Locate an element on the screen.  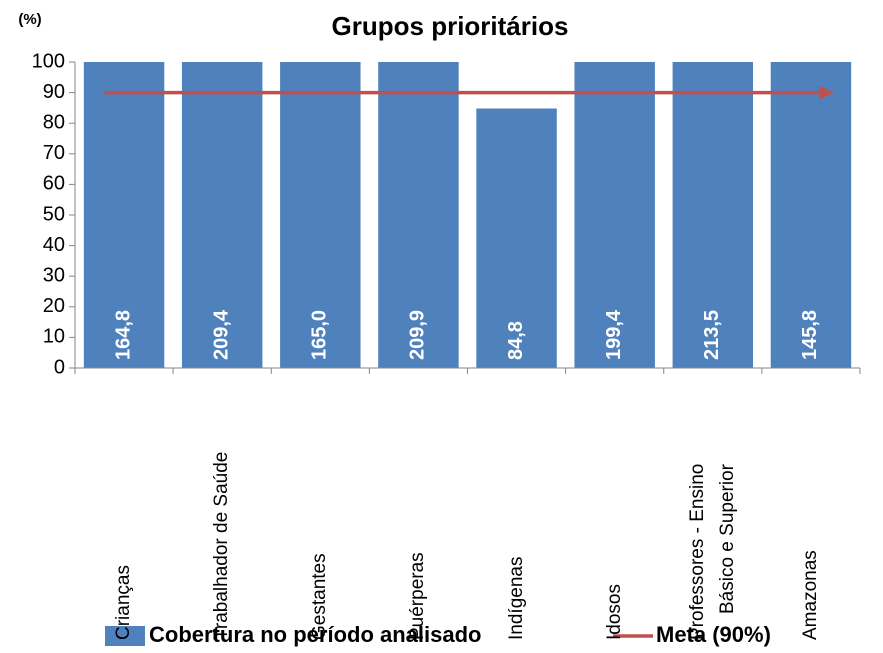
x-tick-label: Professores - Ensino Básico e Superior is located at coordinates (712, 551).